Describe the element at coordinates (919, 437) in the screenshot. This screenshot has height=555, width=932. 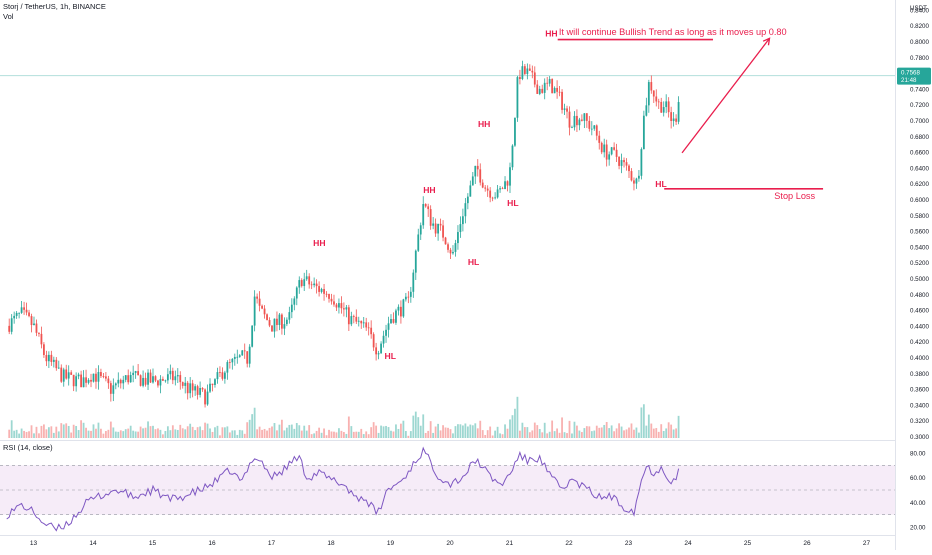
I see `y-tick-label: 0.3000` at that location.